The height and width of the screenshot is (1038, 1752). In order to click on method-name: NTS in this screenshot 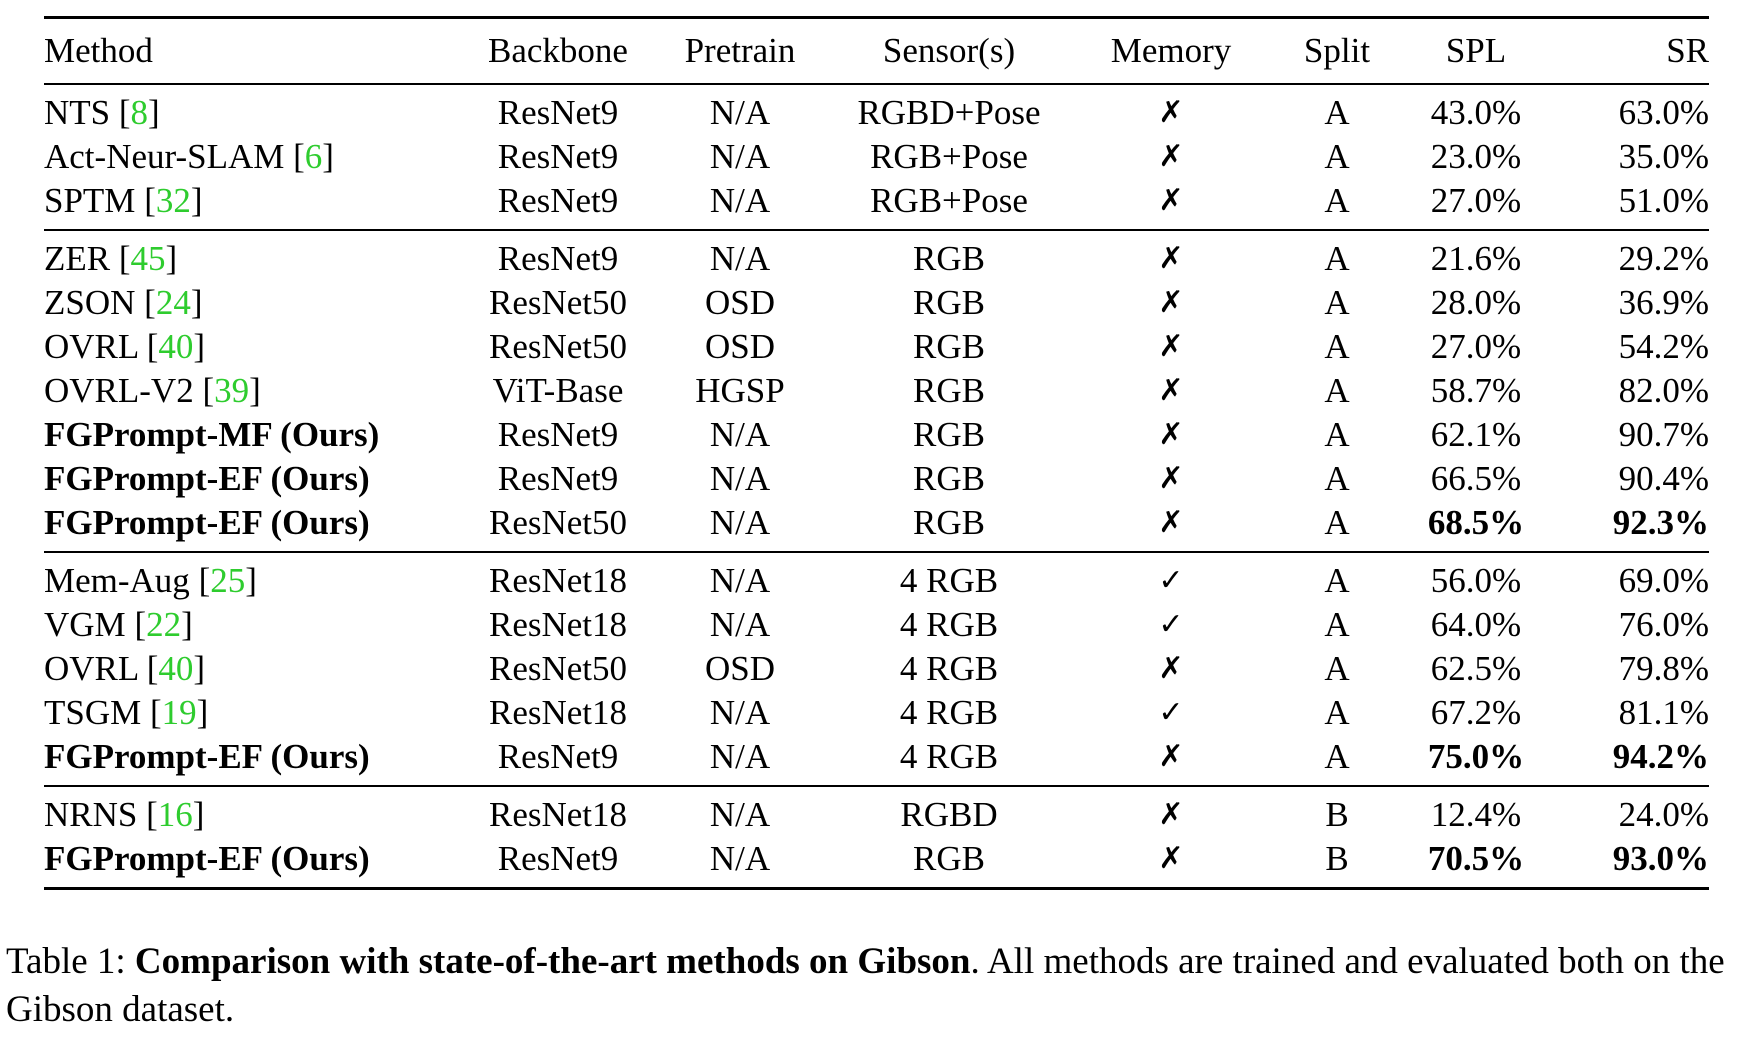, I will do `click(77, 112)`.